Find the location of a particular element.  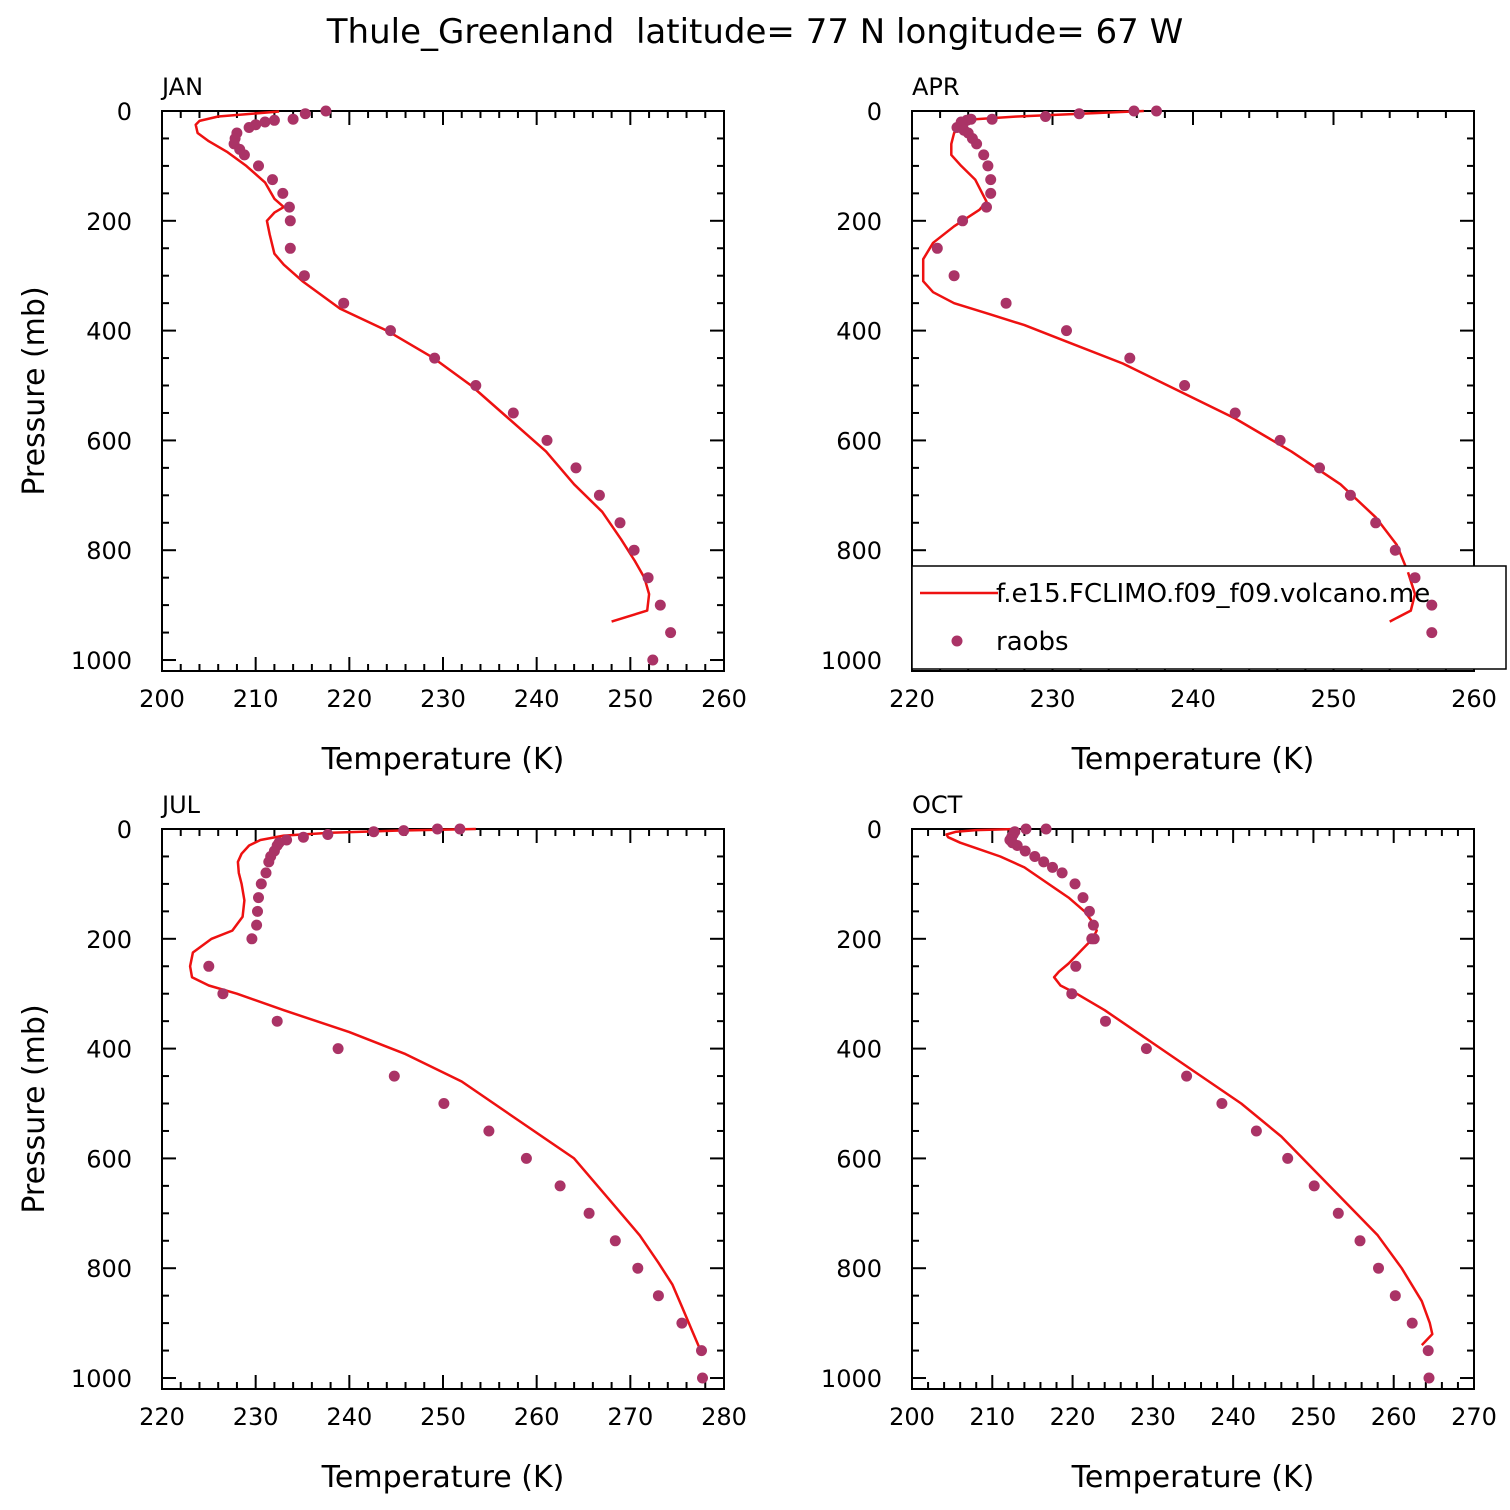

y-axis-title: Pressure (mb) is located at coordinates (34, 390).